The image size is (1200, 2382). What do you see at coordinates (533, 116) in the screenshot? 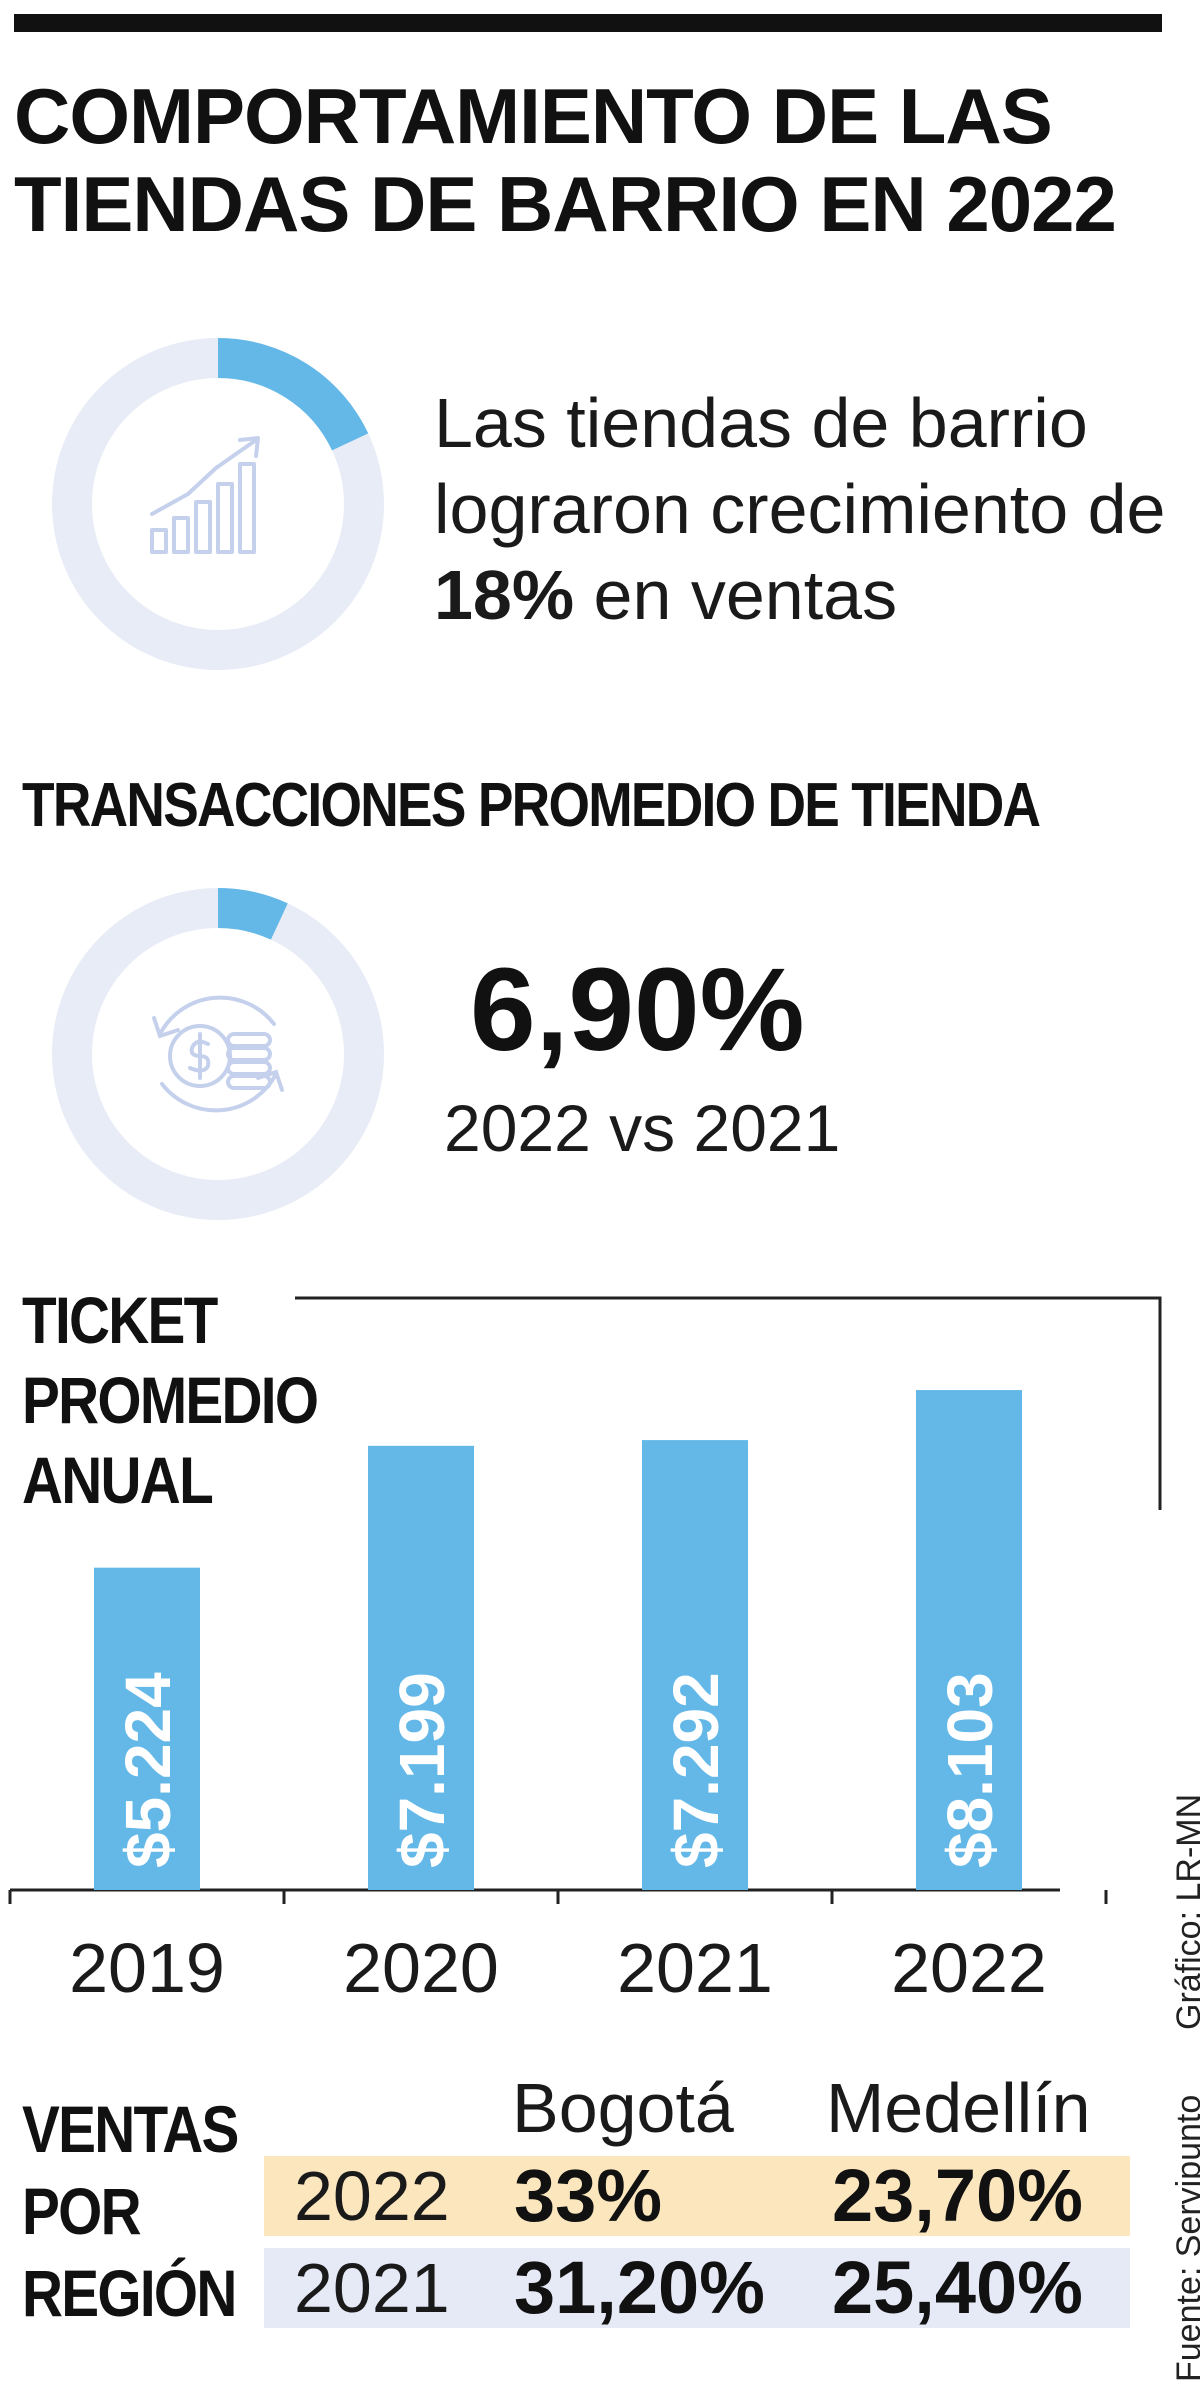
I see `title-line-1: COMPORTAMIENTO DE LAS` at bounding box center [533, 116].